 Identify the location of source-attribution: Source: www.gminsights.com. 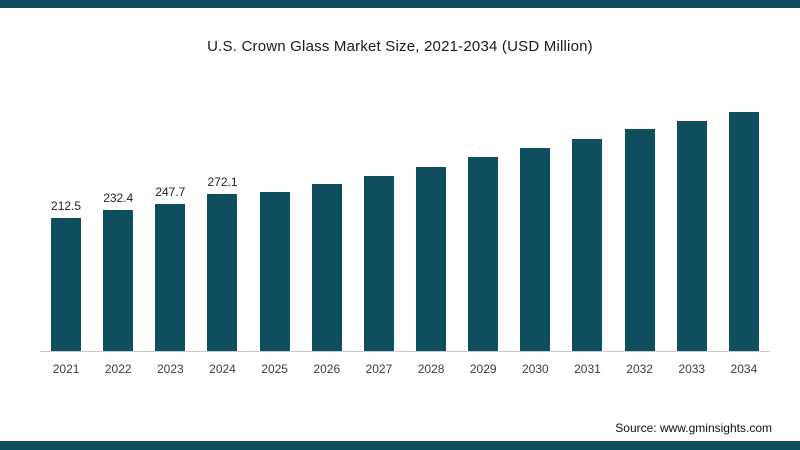
(693, 428).